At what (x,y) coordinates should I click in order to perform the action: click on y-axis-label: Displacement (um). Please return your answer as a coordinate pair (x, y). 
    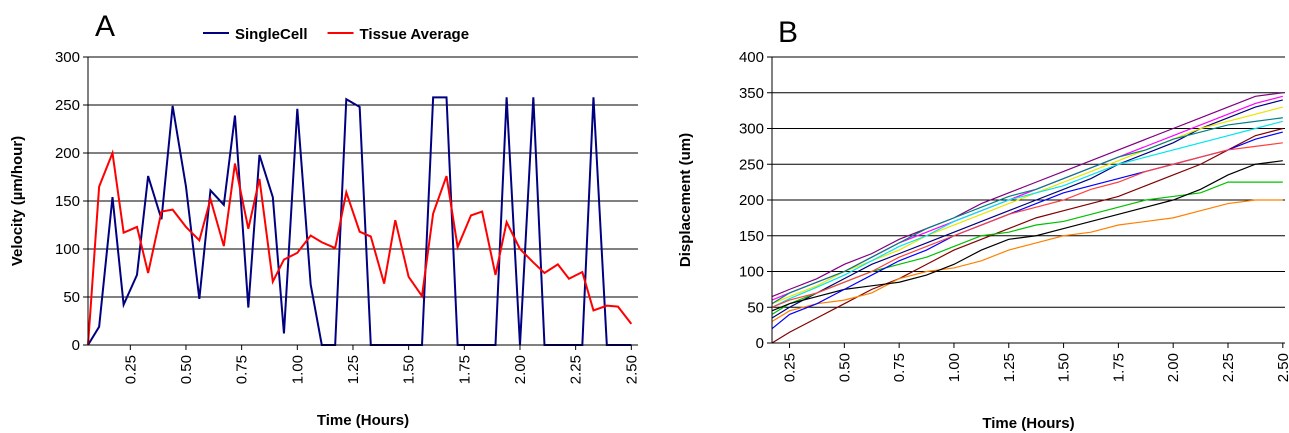
    Looking at the image, I should click on (685, 200).